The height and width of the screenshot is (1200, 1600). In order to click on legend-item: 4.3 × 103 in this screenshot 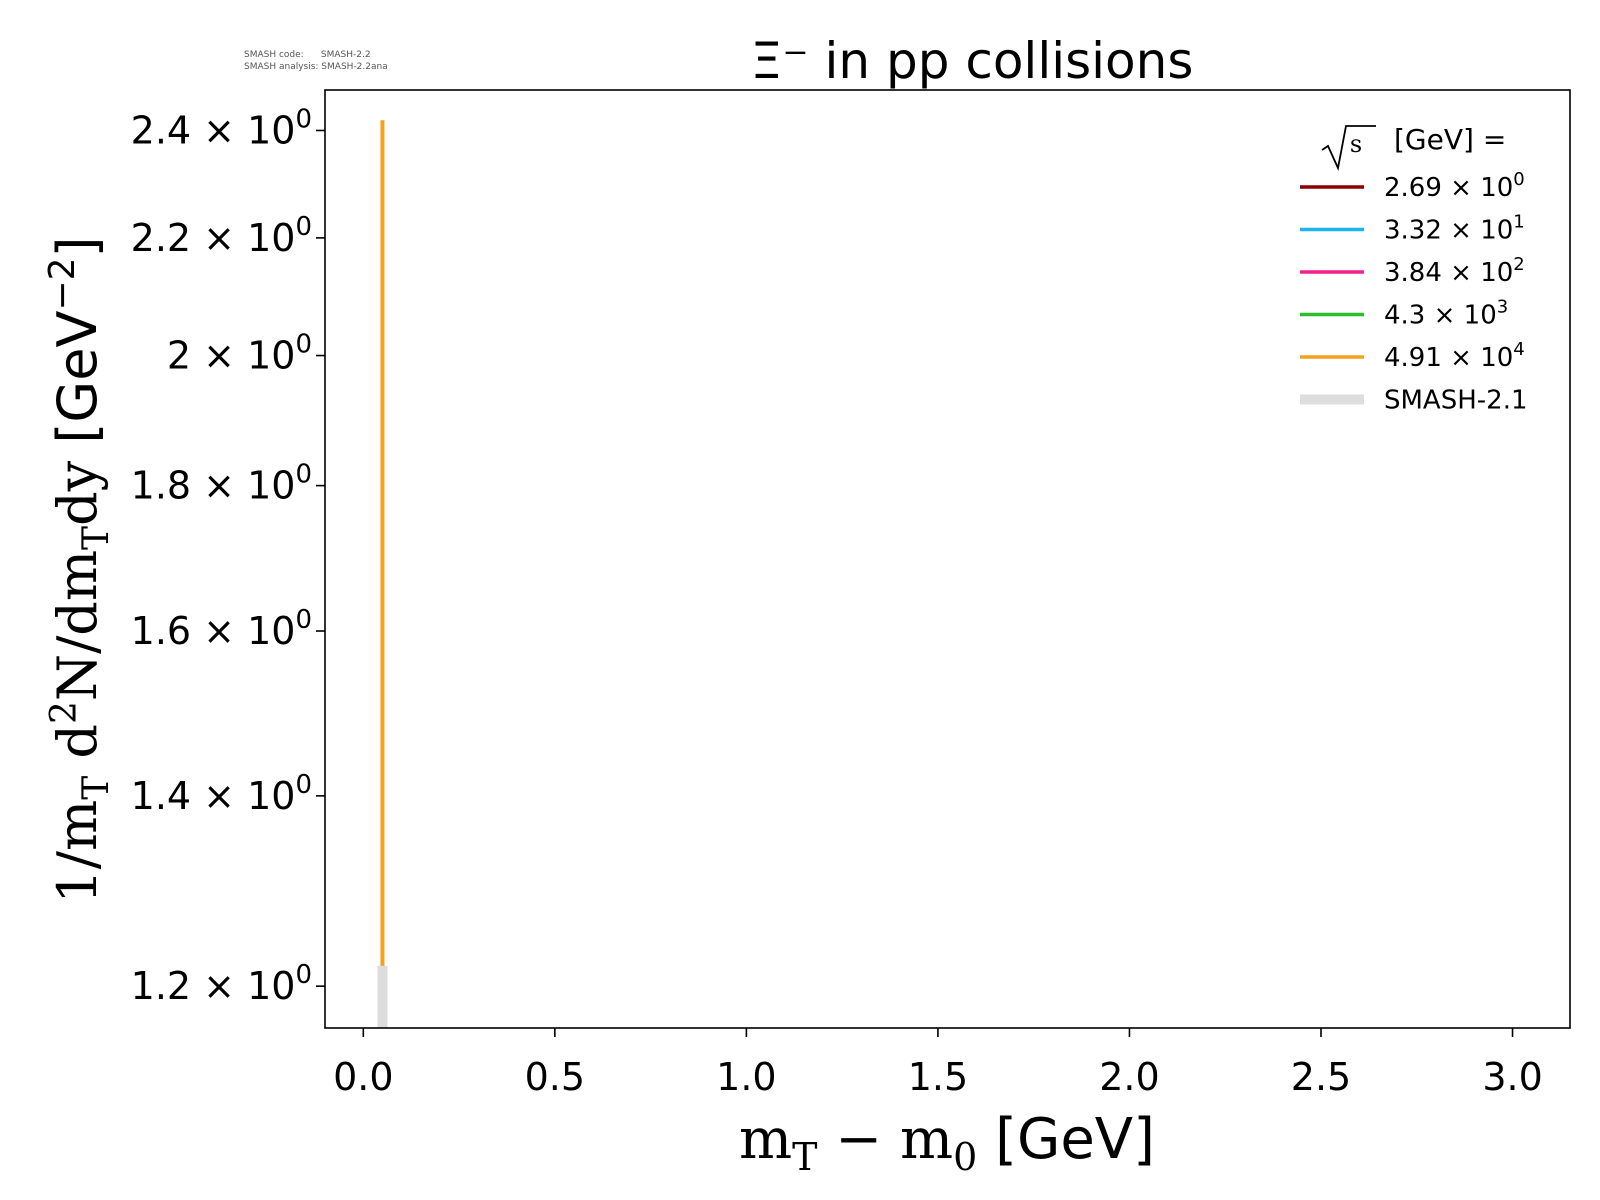, I will do `click(1404, 314)`.